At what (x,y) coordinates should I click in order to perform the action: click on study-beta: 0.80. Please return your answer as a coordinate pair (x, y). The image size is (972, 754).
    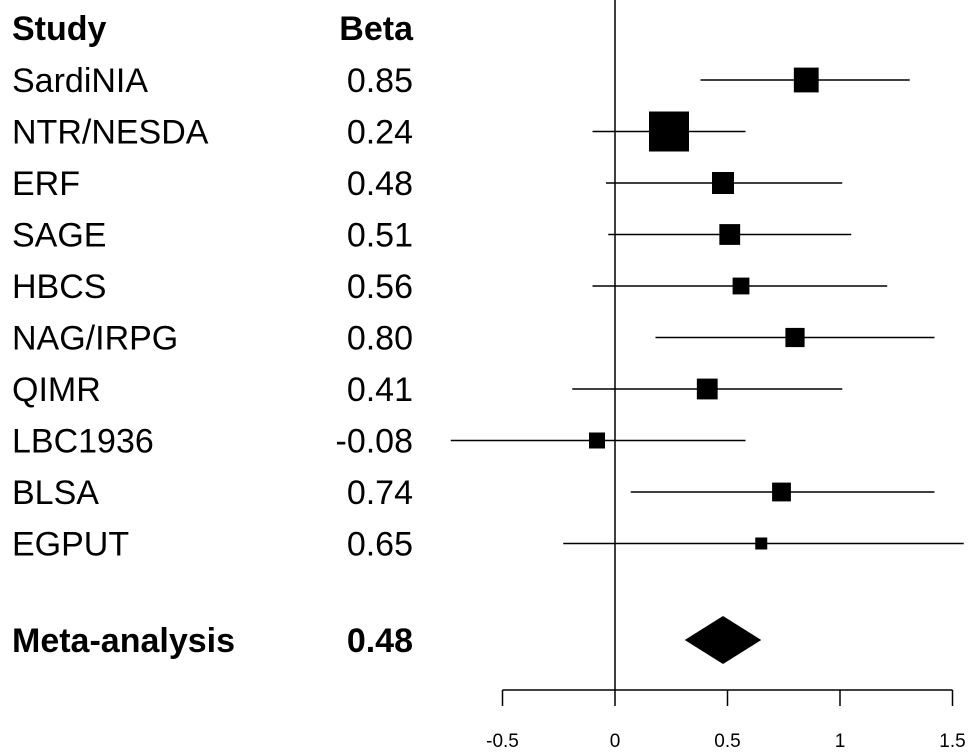
    Looking at the image, I should click on (380, 339).